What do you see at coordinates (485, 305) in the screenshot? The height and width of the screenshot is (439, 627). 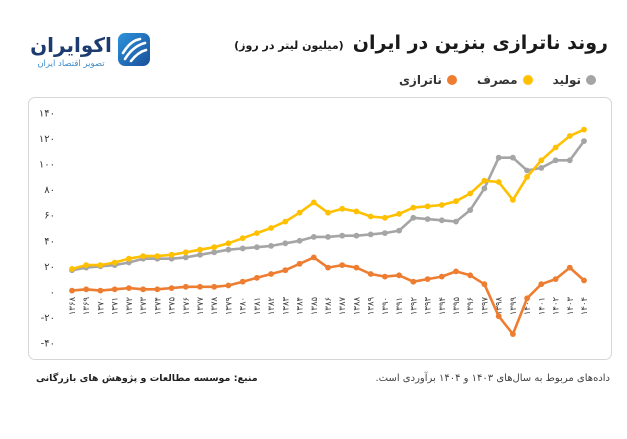 I see `x-tick-label: ۱۳۹۷` at bounding box center [485, 305].